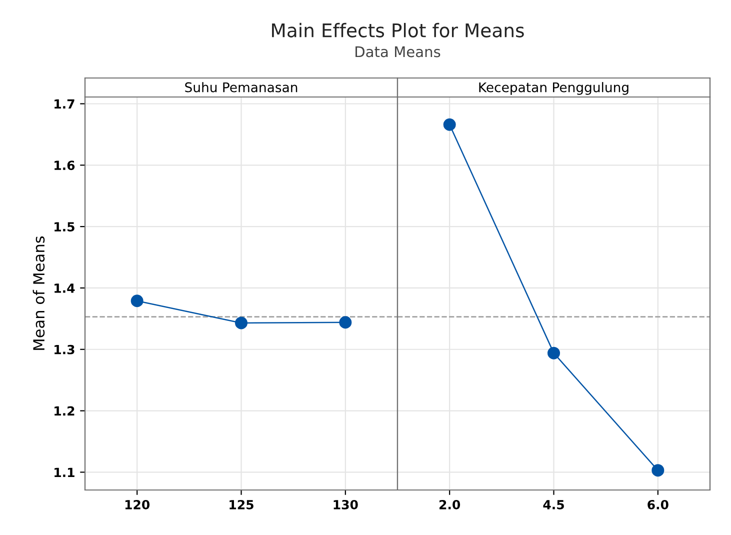 The image size is (731, 535). What do you see at coordinates (64, 411) in the screenshot?
I see `y-tick-label: 1.2` at bounding box center [64, 411].